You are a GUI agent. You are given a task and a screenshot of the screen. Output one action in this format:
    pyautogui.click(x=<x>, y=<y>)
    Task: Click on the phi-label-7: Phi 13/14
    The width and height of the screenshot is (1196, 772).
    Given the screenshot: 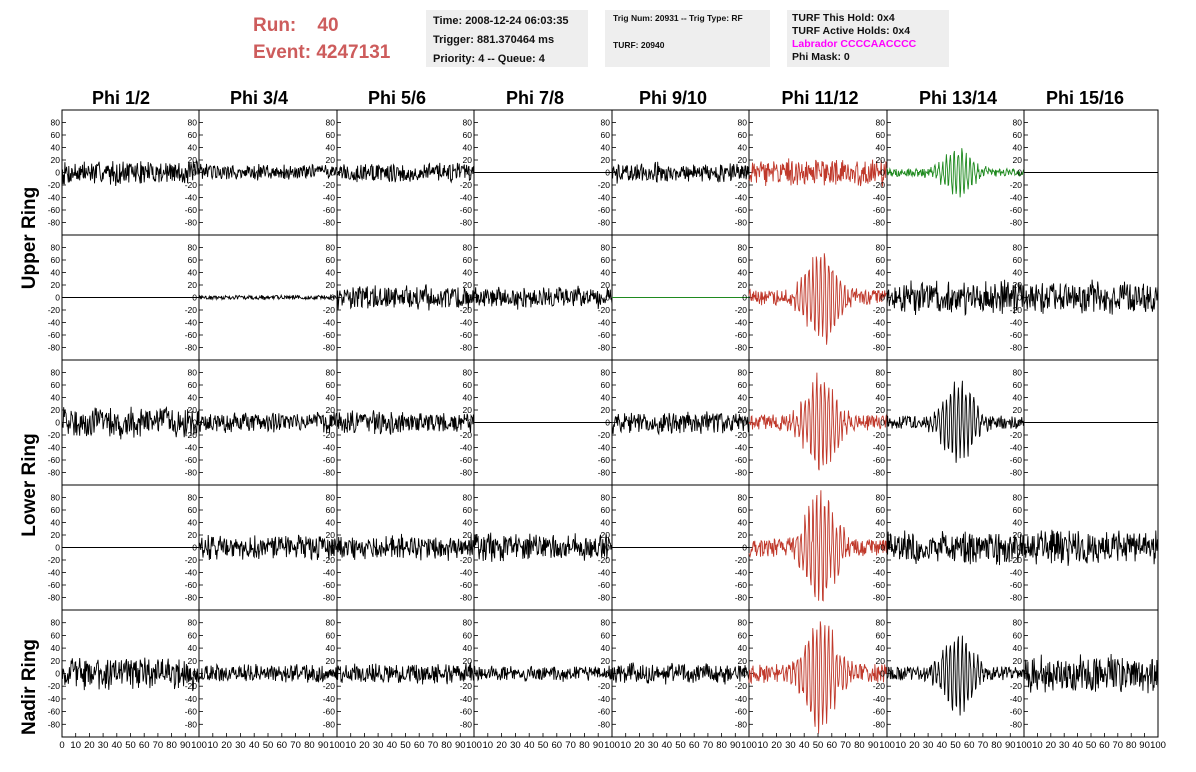 What is the action you would take?
    pyautogui.click(x=958, y=98)
    